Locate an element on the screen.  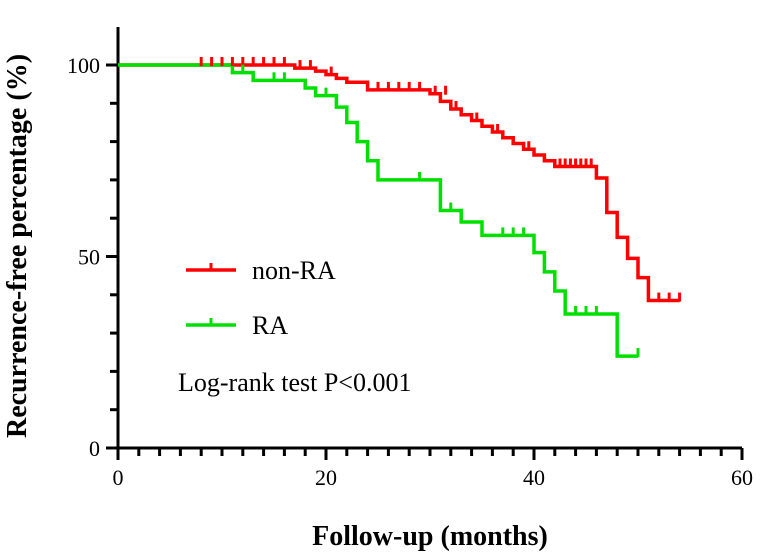
x-tick-label: 40 is located at coordinates (534, 477).